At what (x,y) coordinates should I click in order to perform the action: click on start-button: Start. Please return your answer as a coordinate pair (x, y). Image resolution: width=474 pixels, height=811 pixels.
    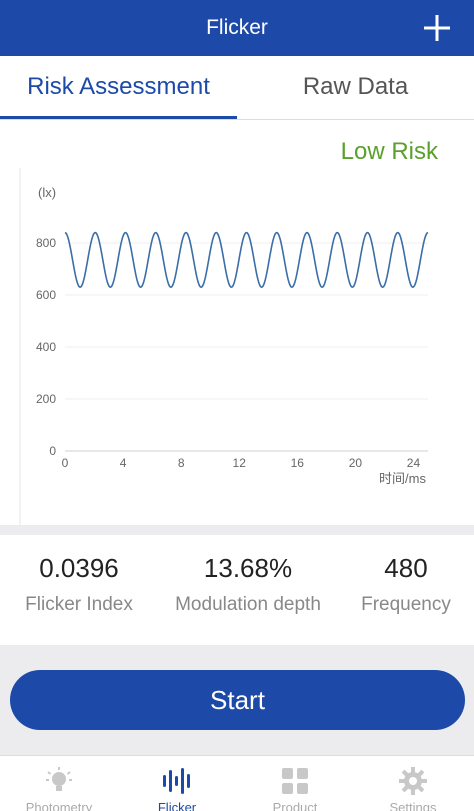
    Looking at the image, I should click on (237, 700).